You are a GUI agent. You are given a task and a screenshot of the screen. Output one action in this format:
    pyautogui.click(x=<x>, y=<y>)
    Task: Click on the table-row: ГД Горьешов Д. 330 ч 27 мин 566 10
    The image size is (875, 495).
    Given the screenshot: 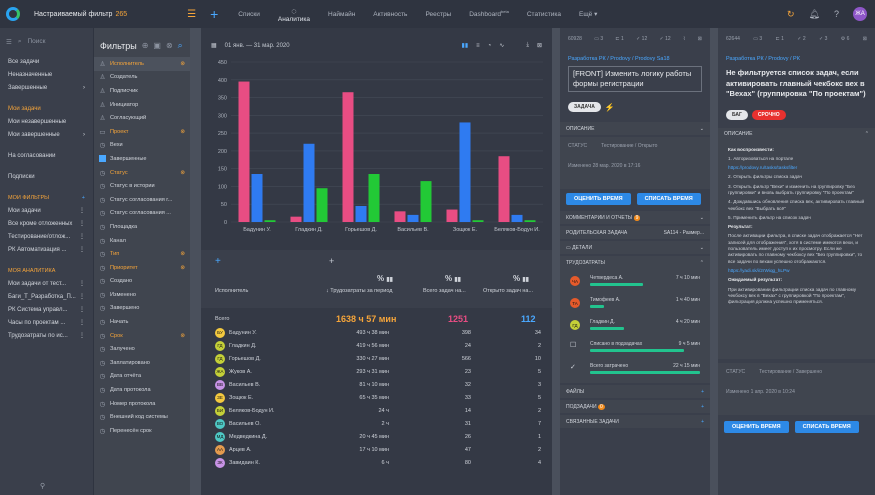 What is the action you would take?
    pyautogui.click(x=376, y=358)
    